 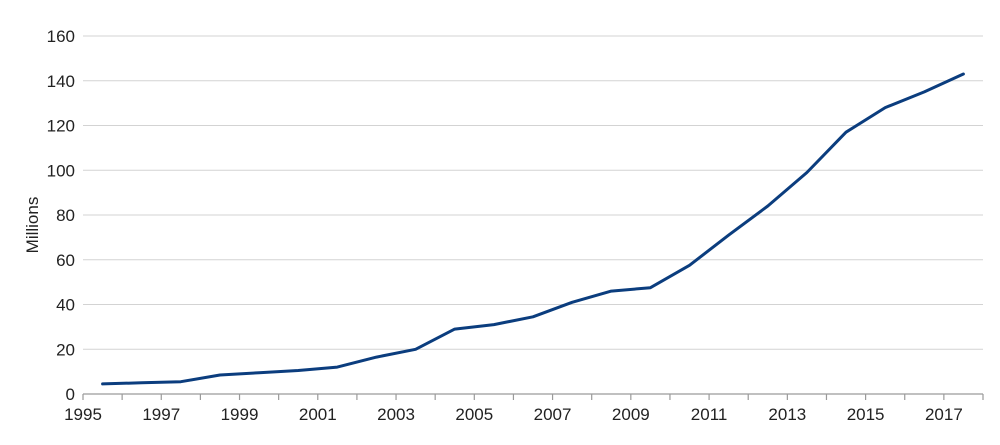 I want to click on y-tick-label: 160, so click(x=61, y=36).